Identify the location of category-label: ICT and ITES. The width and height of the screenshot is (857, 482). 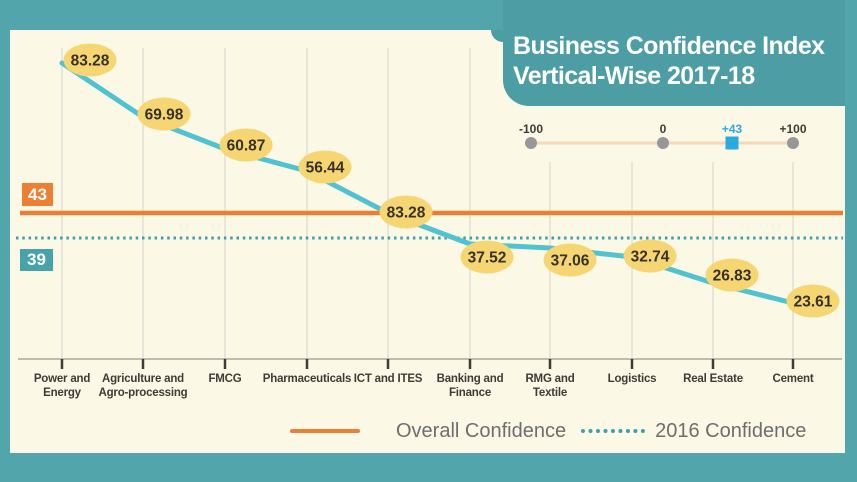
(388, 379).